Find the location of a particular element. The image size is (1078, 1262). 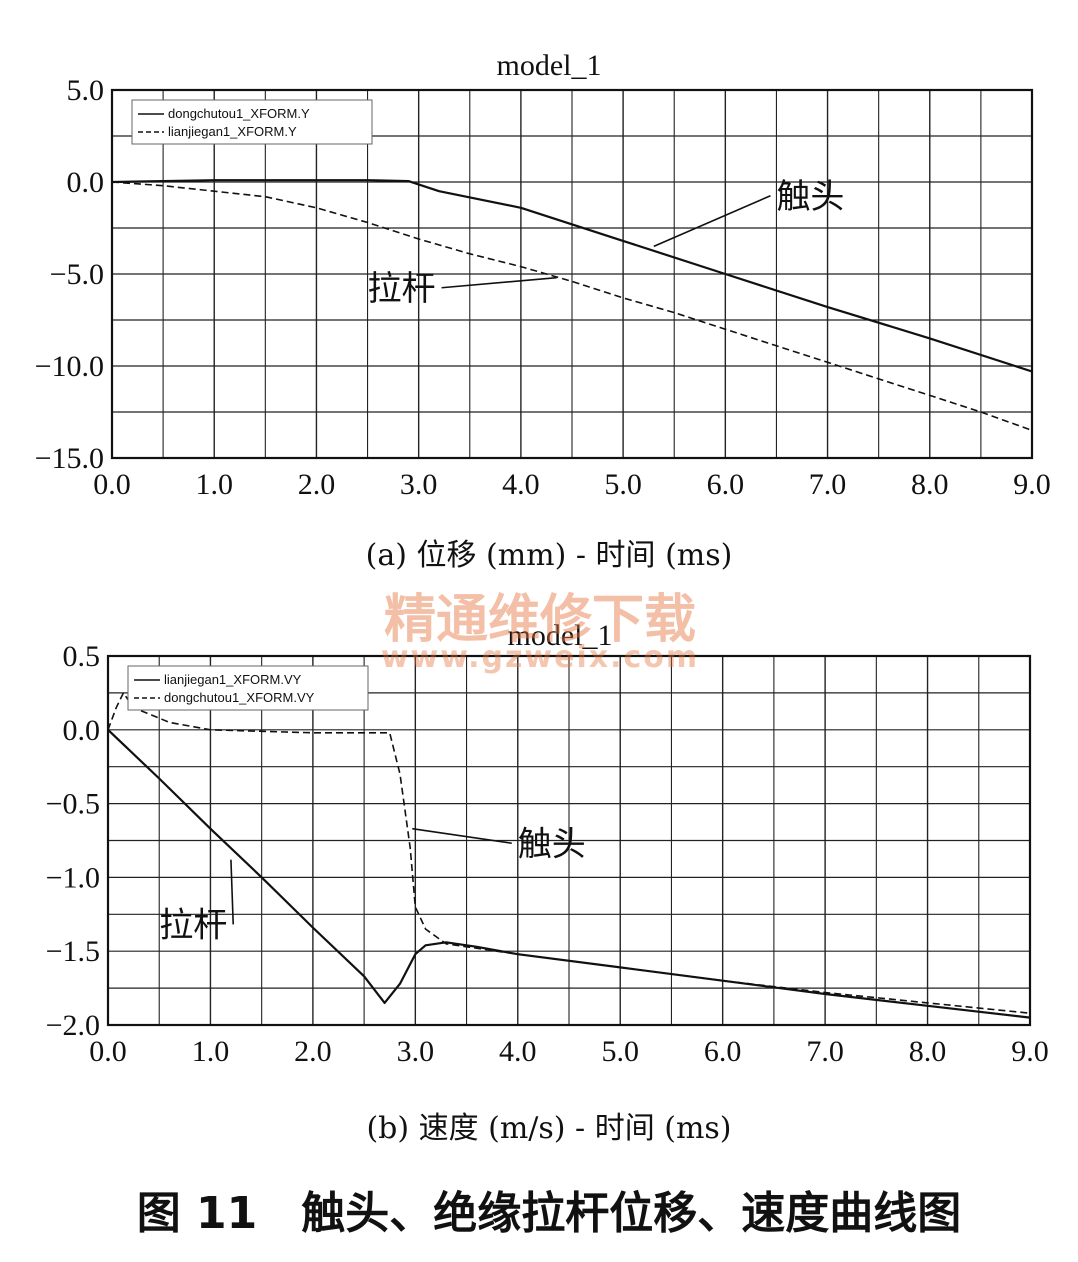

y-tick-label: −15.0 is located at coordinates (69, 458).